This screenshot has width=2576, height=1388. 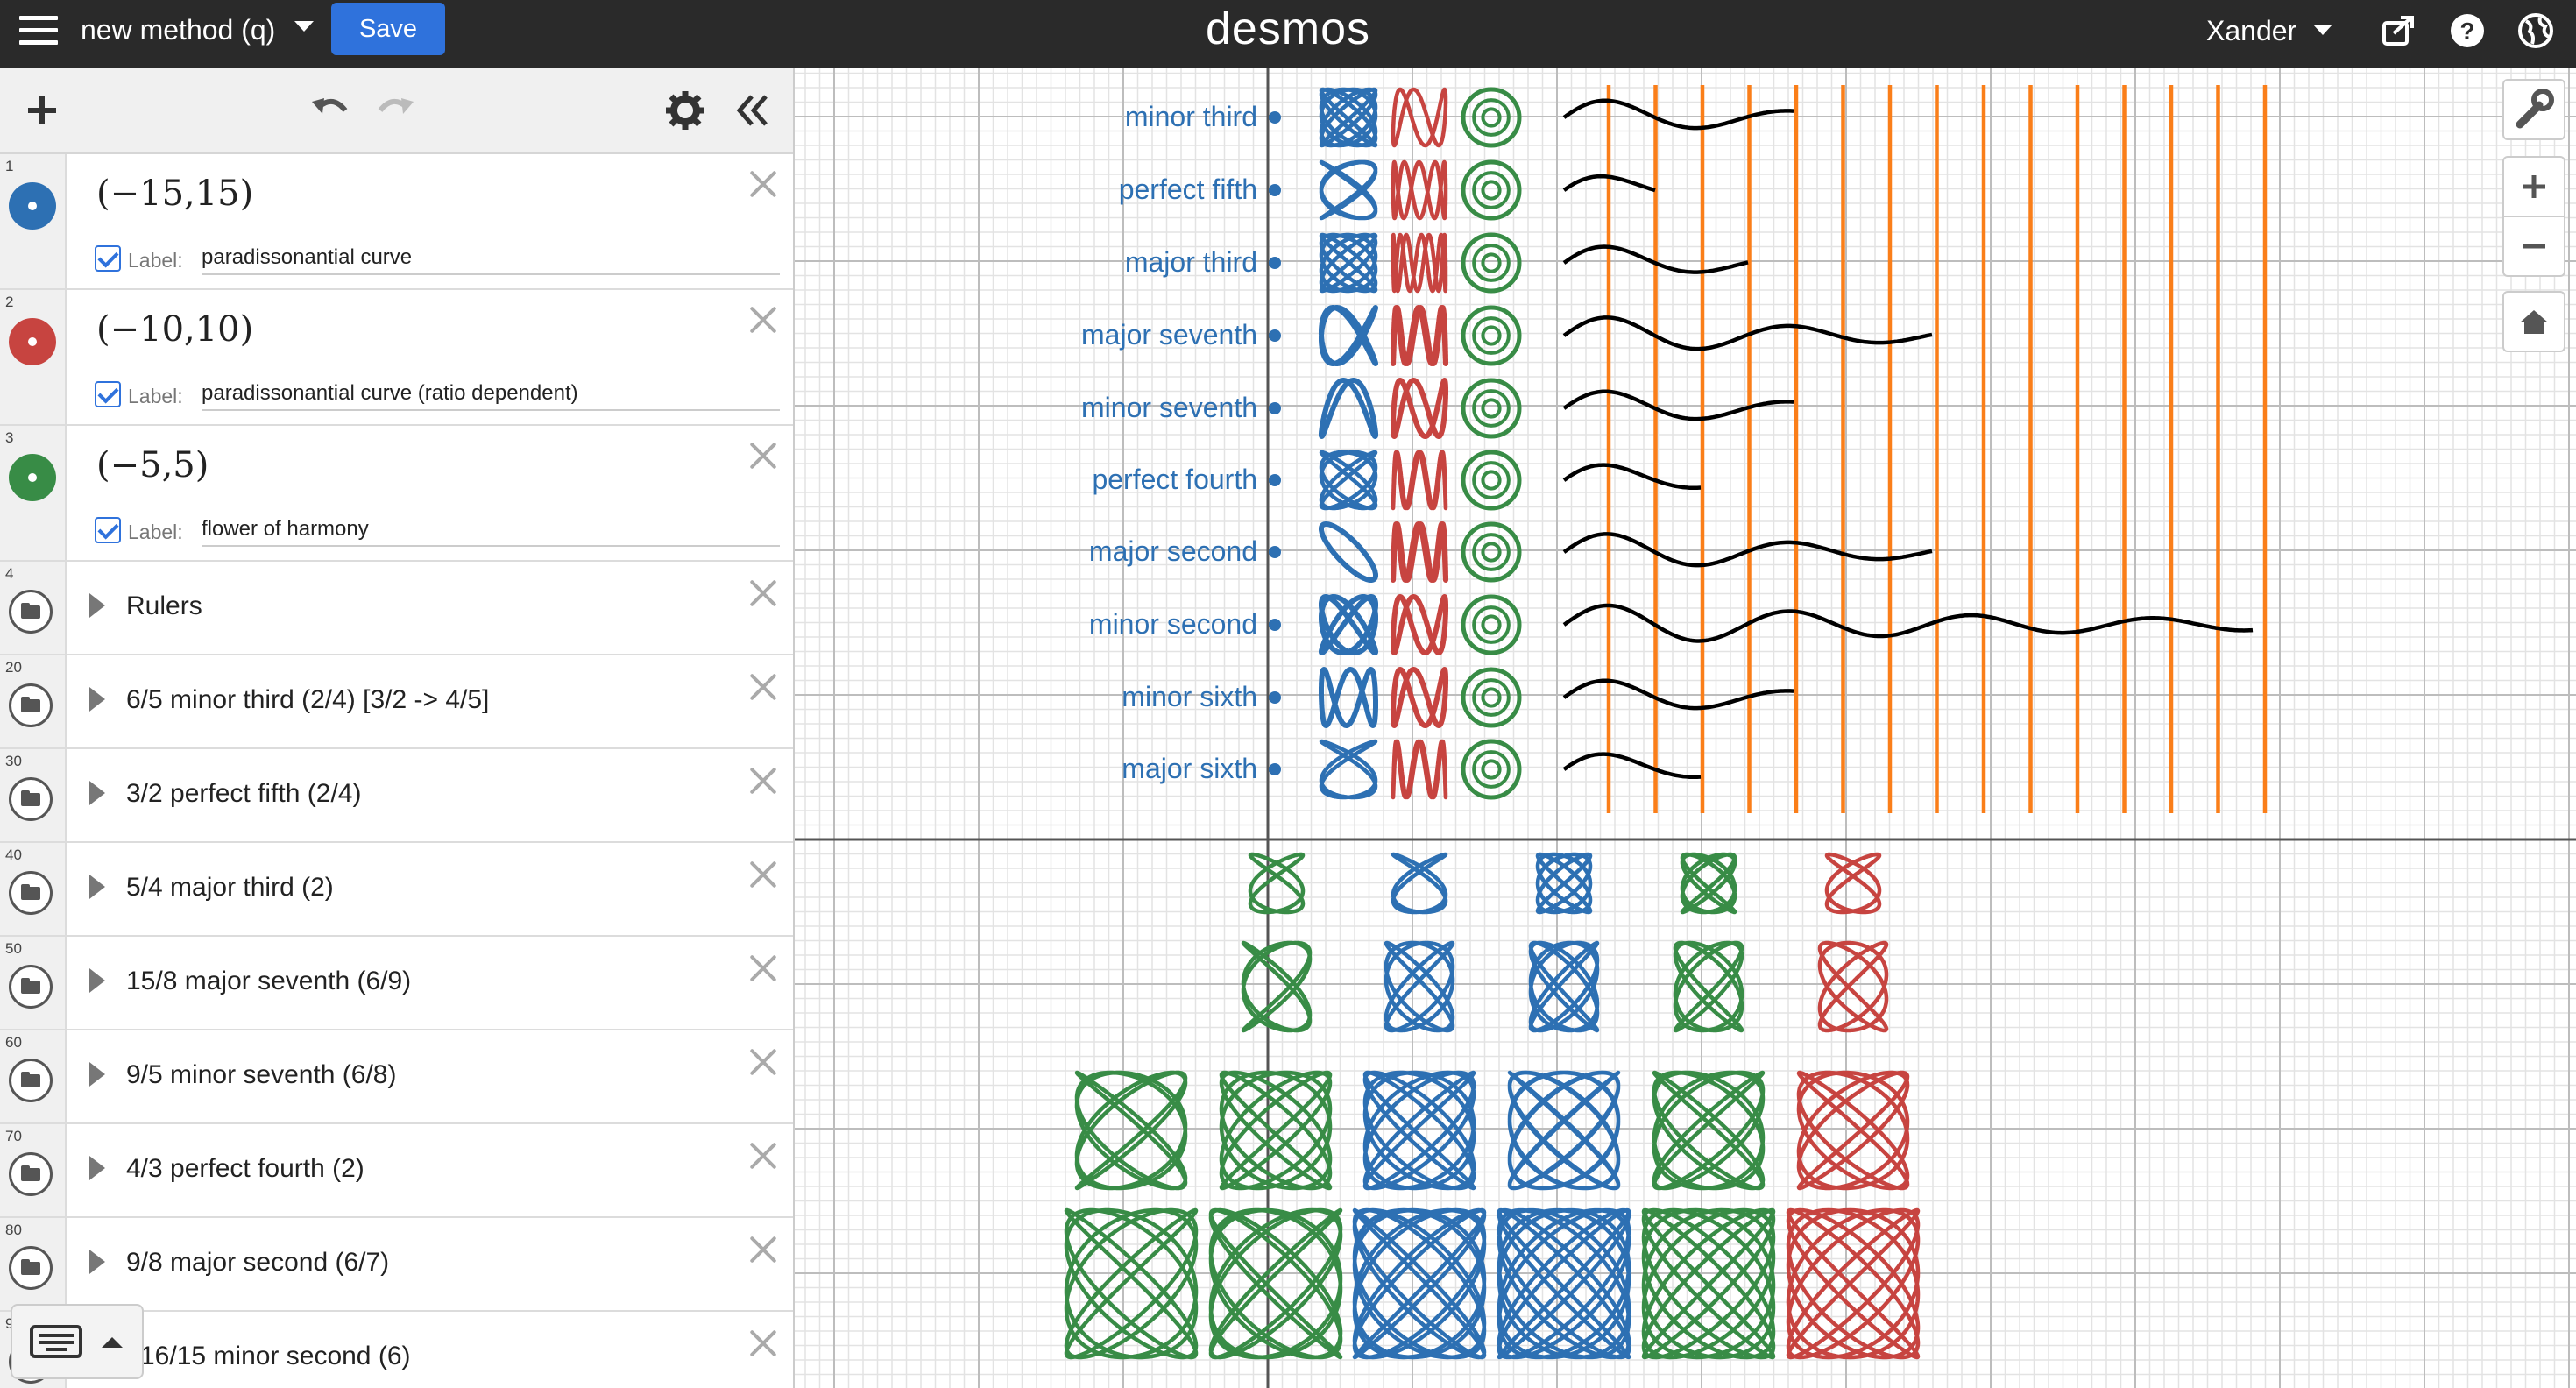 What do you see at coordinates (13, 1042) in the screenshot?
I see `expression-number: 60` at bounding box center [13, 1042].